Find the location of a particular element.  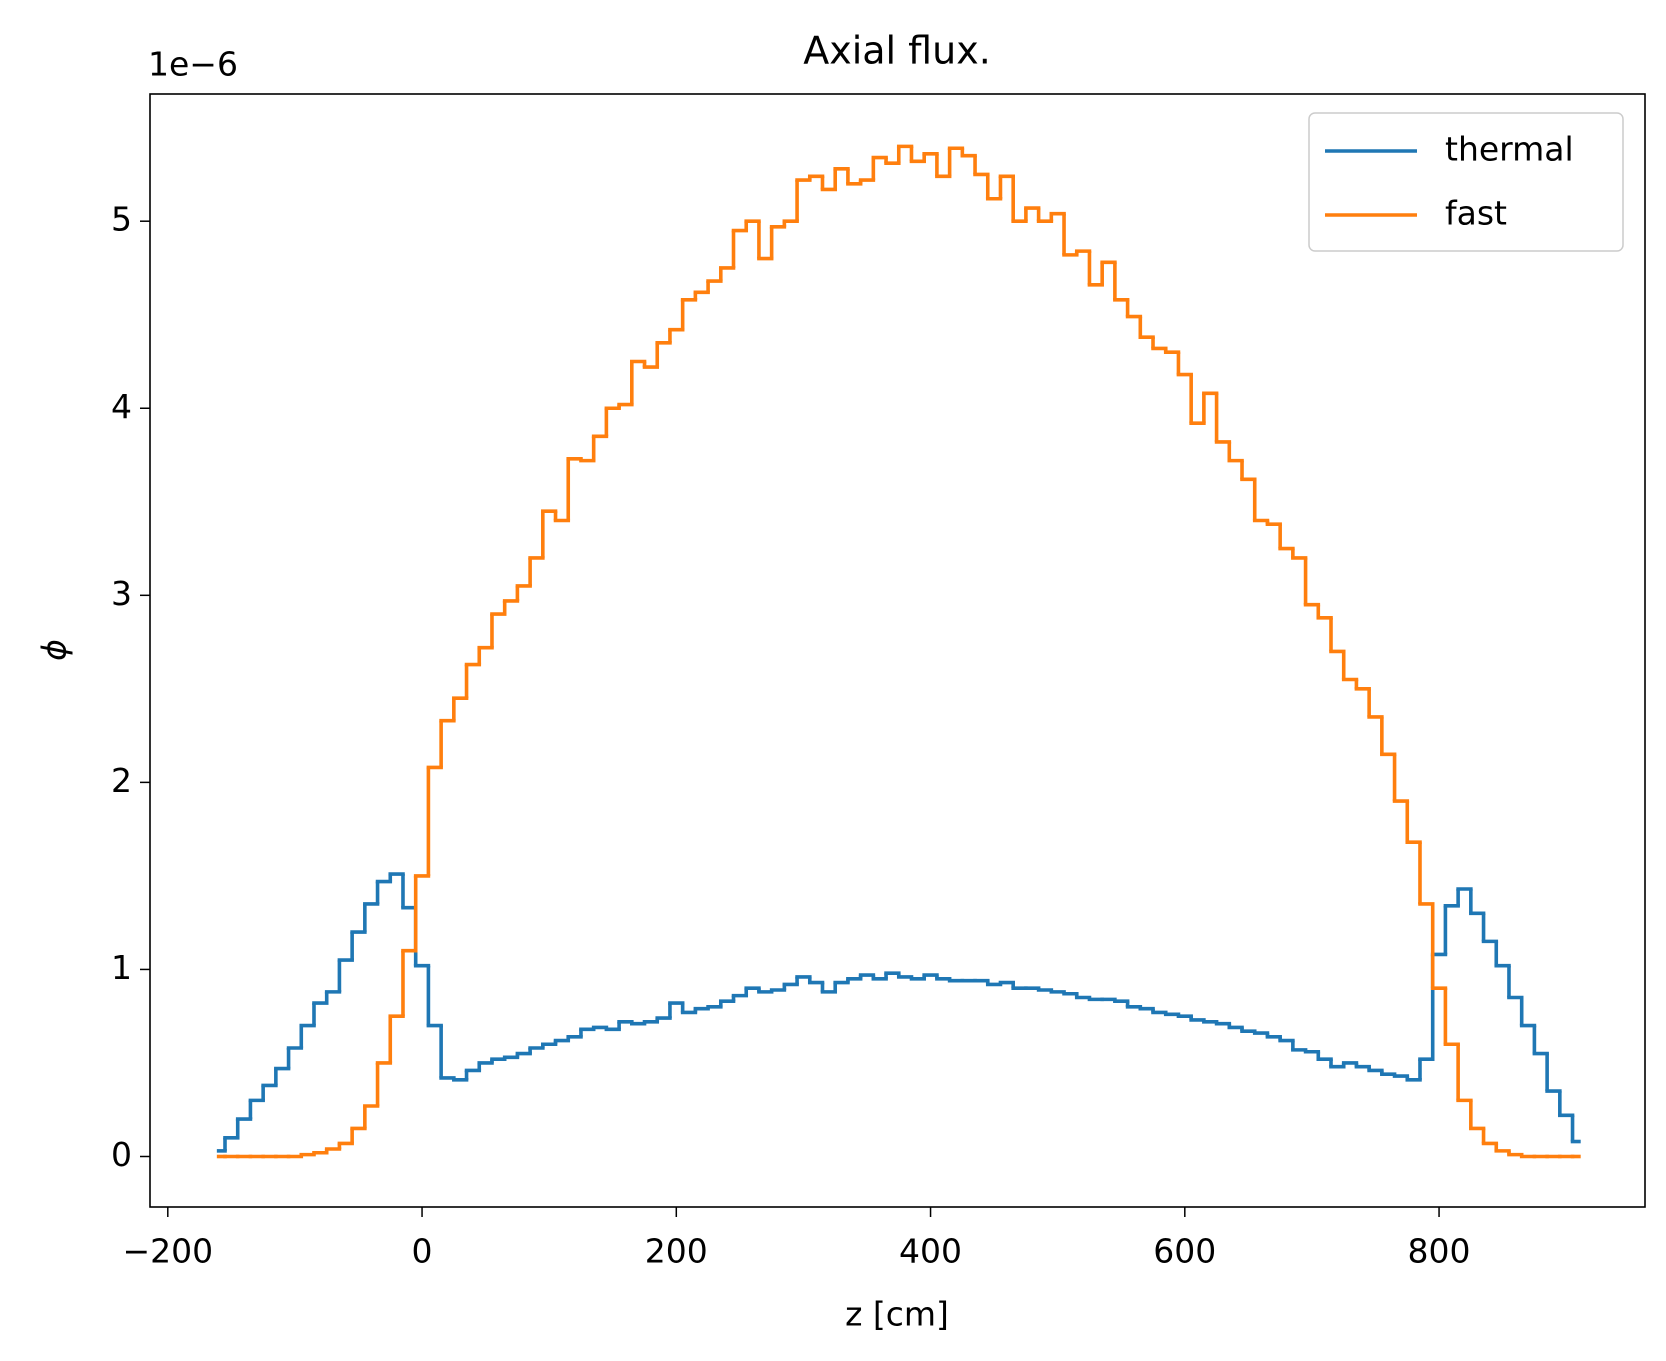

y-tick-label: 1 is located at coordinates (121, 967).